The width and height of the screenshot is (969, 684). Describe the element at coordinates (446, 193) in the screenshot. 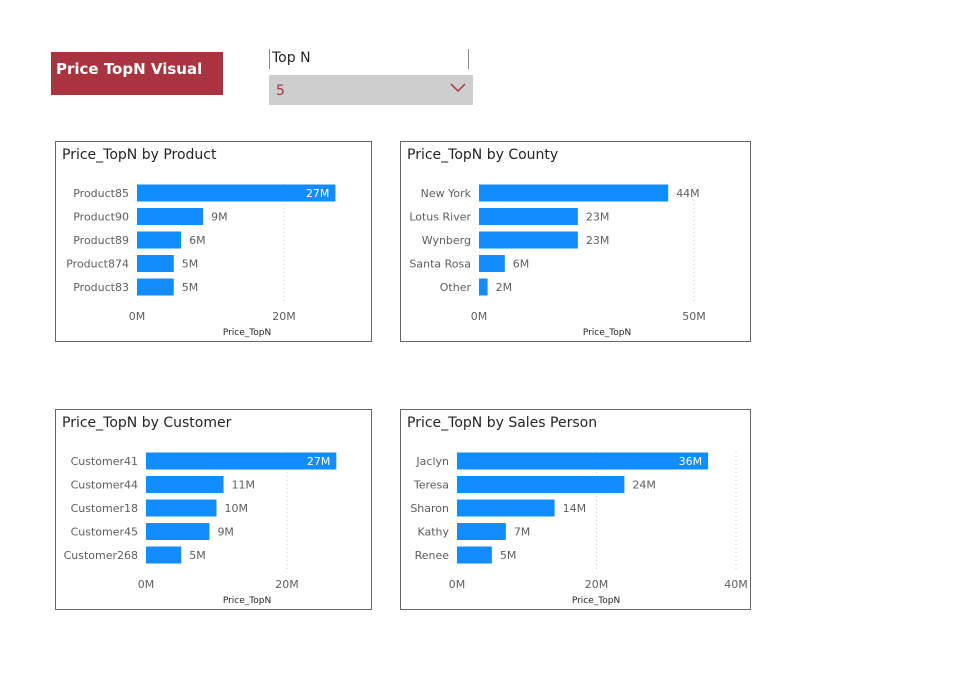

I see `category-label: New York` at that location.